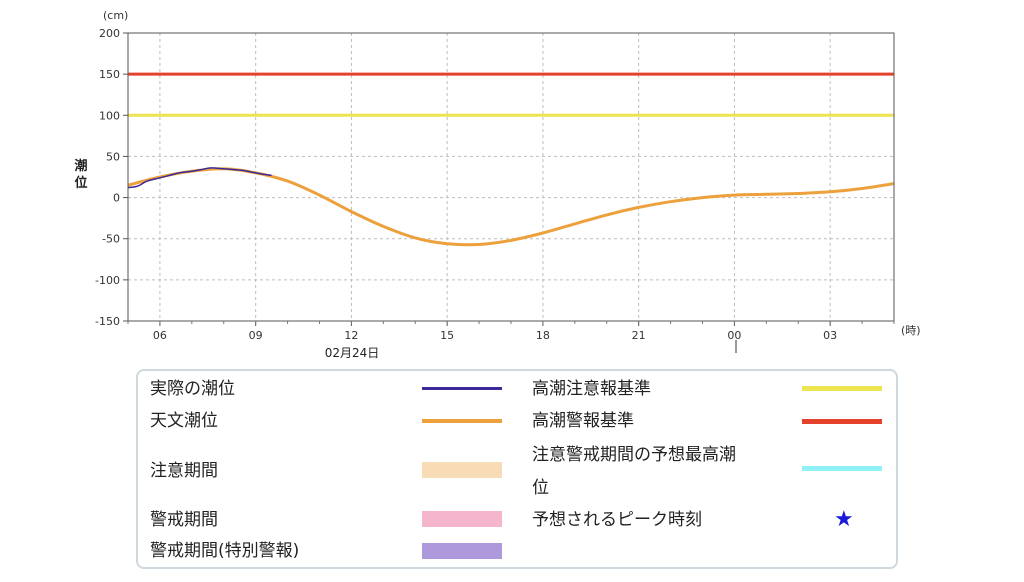  I want to click on x-tick-label: 21, so click(639, 335).